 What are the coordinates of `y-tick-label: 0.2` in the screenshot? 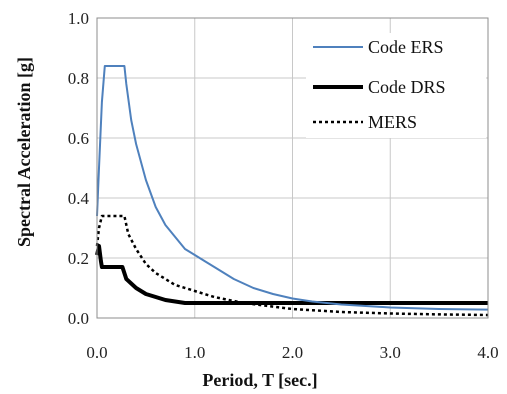 It's located at (78, 258).